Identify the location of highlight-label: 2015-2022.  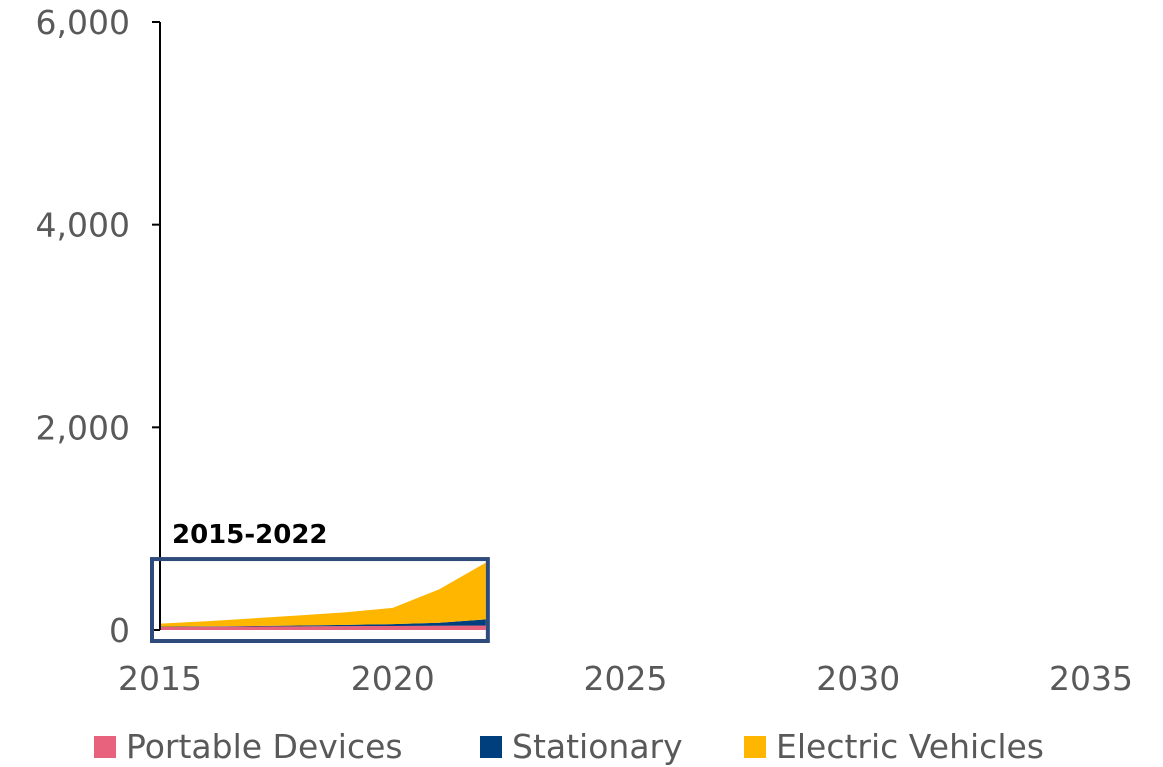
(250, 535).